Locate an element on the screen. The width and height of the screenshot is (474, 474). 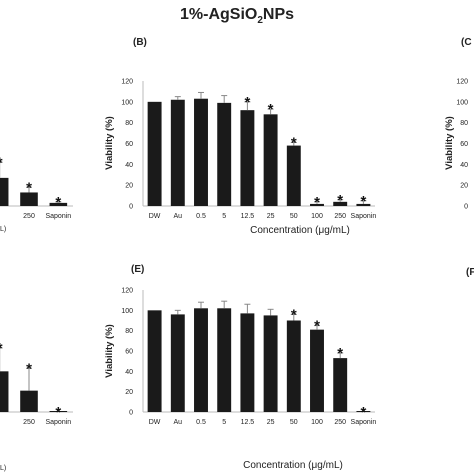
panel-4-ytick-label: 80 is located at coordinates (464, 123).